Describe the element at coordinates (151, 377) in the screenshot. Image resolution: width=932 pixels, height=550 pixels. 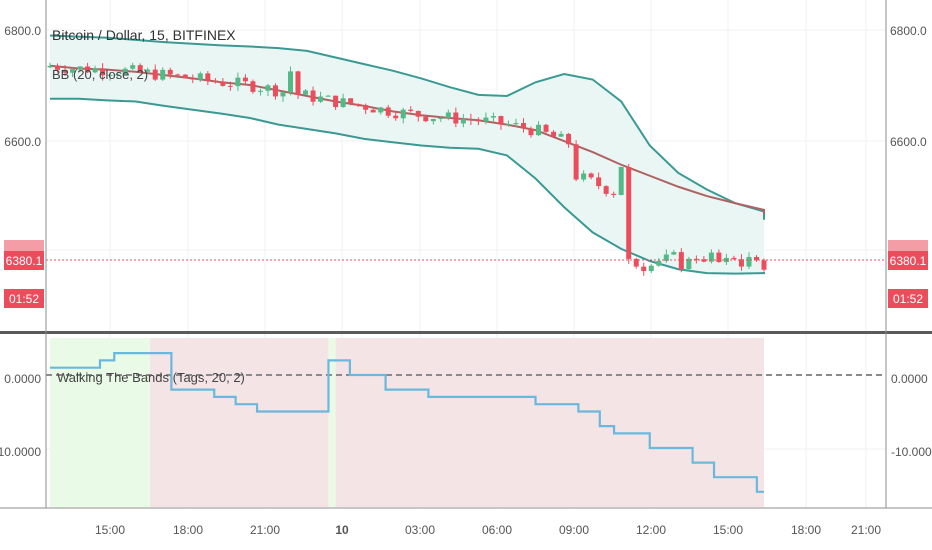
I see `walking-bands-label: Walking The Bands (Tags, 20, 2)` at that location.